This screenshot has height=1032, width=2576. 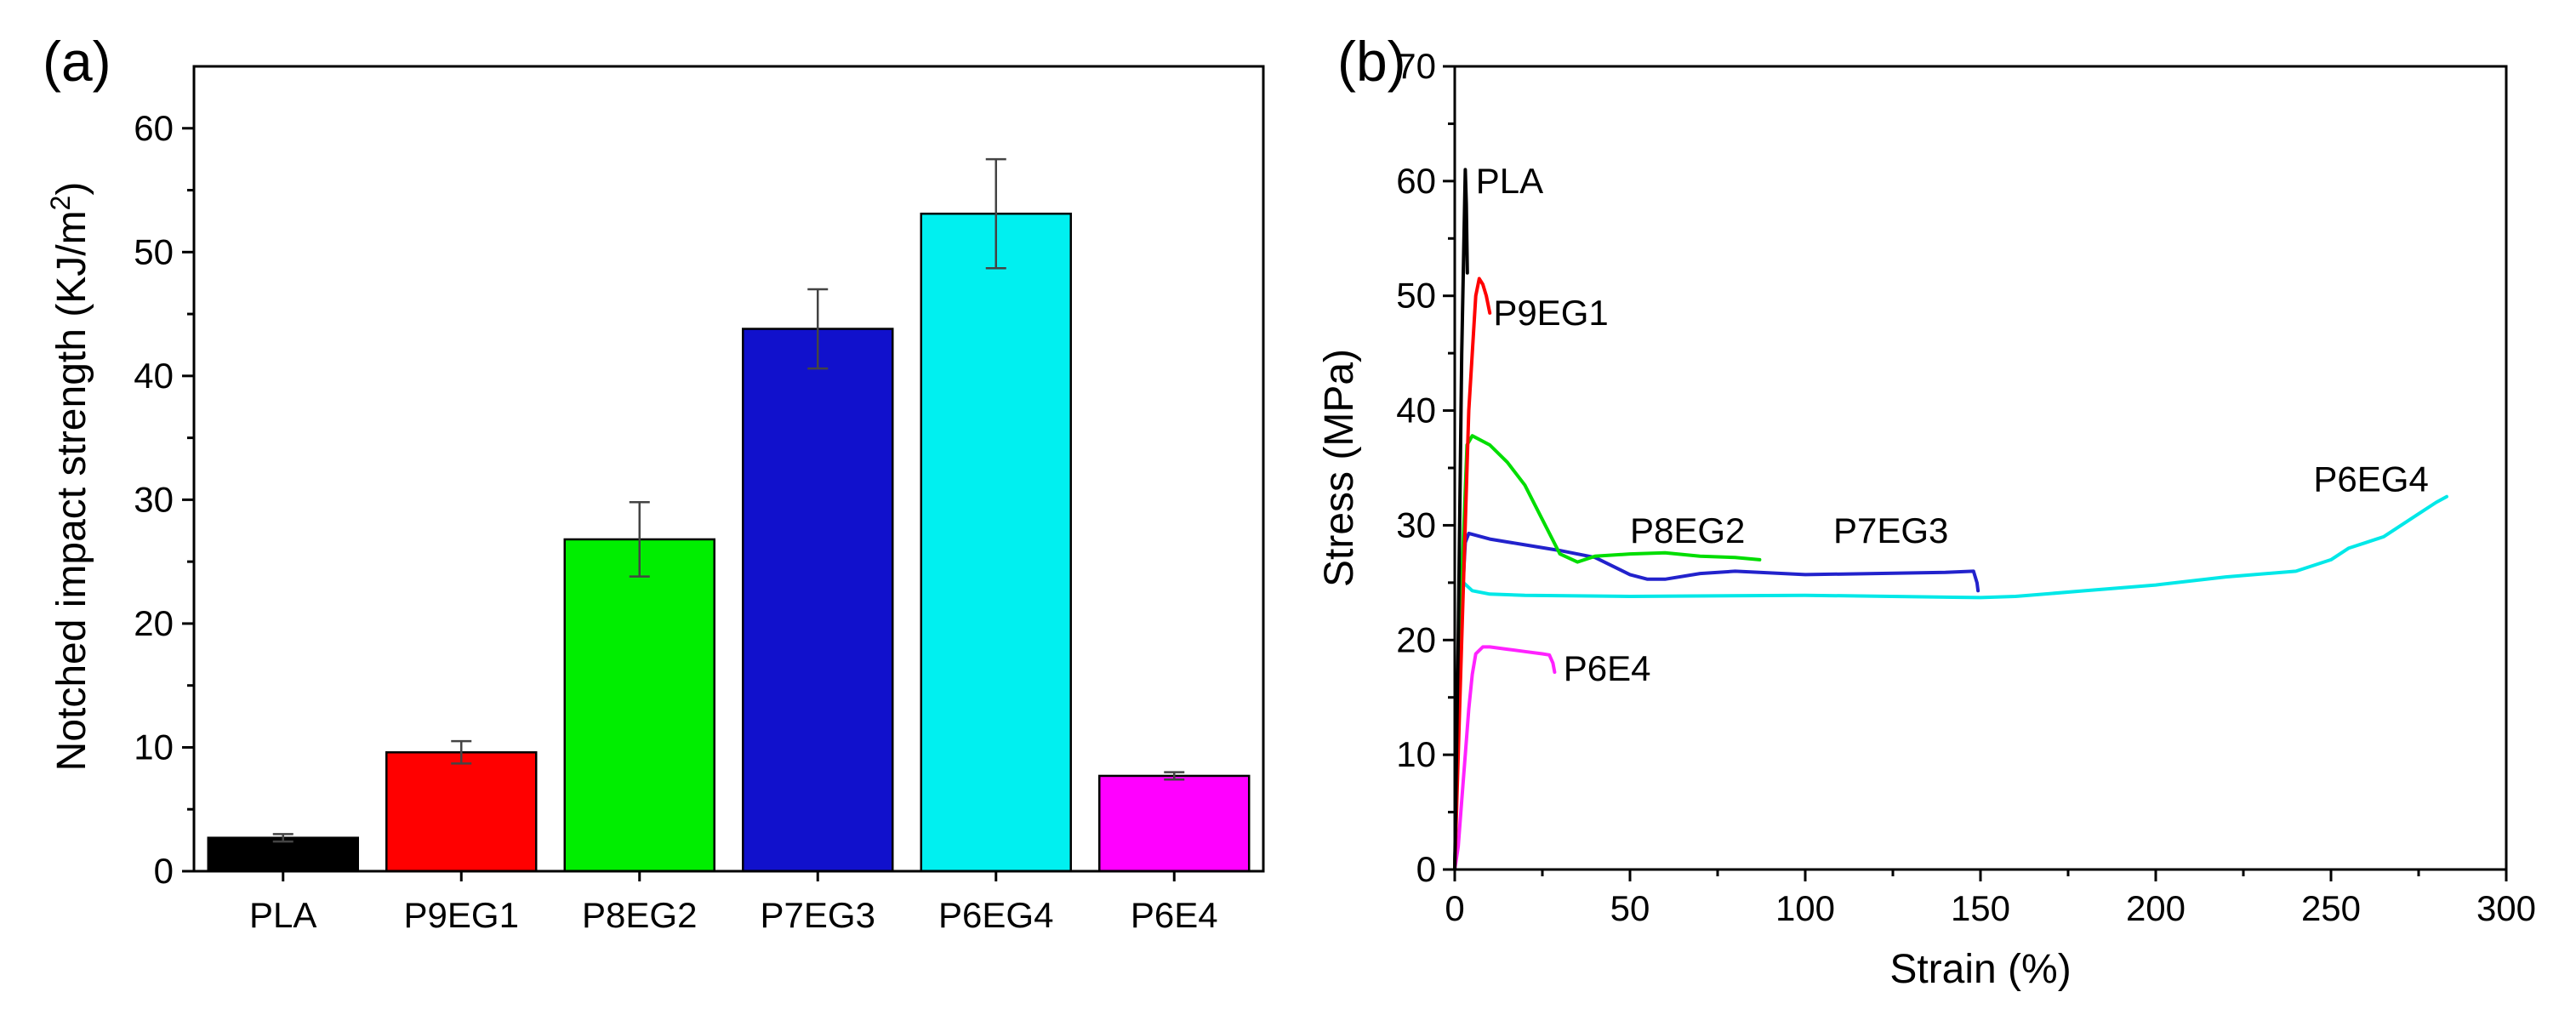 What do you see at coordinates (1473, 574) in the screenshot?
I see `curve-p9eg1` at bounding box center [1473, 574].